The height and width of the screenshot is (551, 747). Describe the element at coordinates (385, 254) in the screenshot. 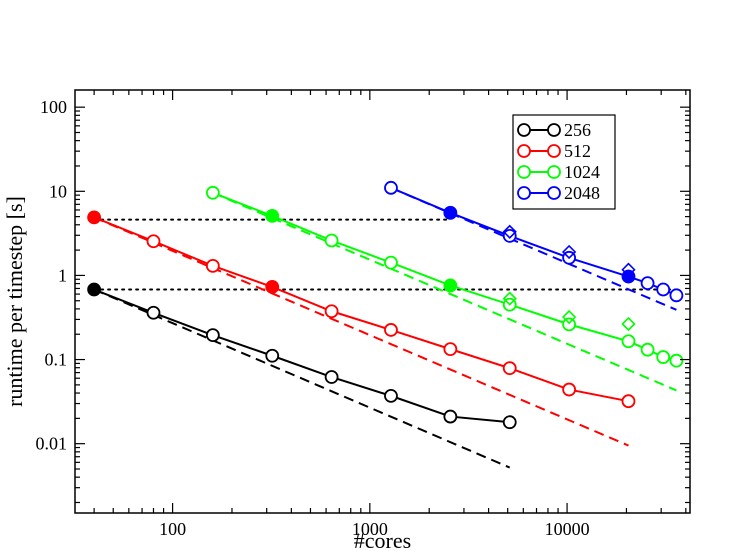

I see `reference-lines` at that location.